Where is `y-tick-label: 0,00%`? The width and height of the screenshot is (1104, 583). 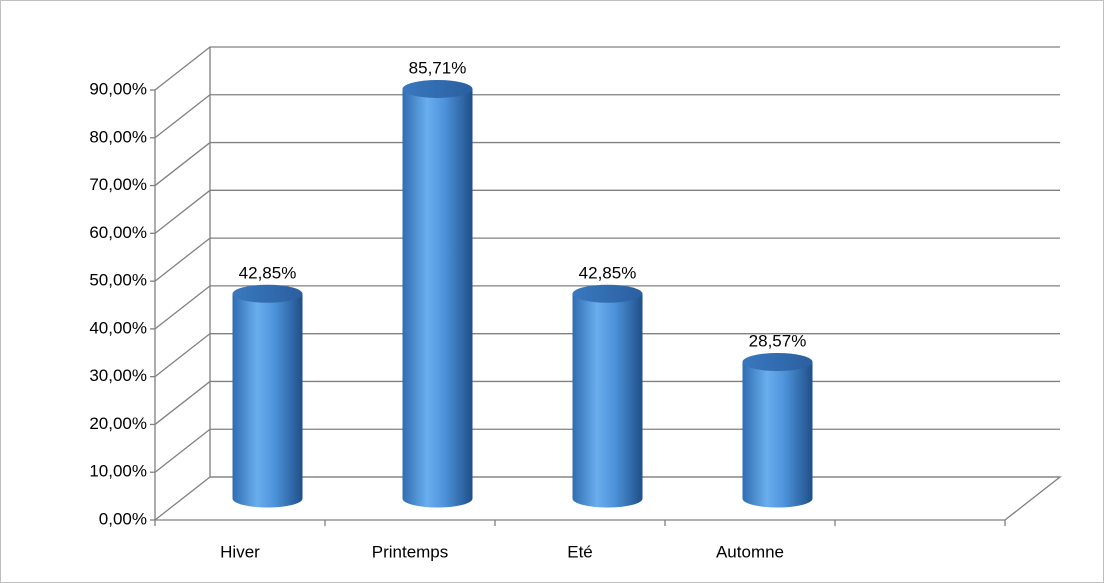
y-tick-label: 0,00% is located at coordinates (123, 518).